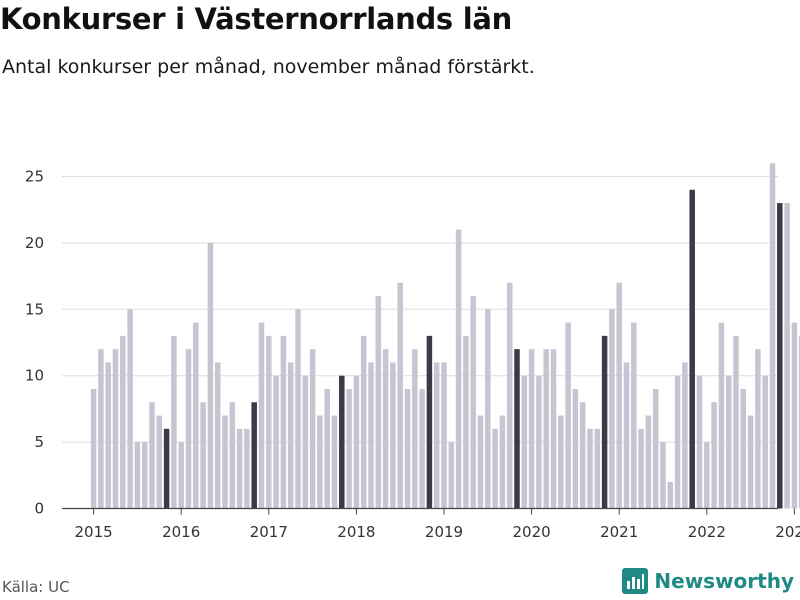 This screenshot has width=800, height=600. I want to click on x-tick-label: 2020, so click(532, 532).